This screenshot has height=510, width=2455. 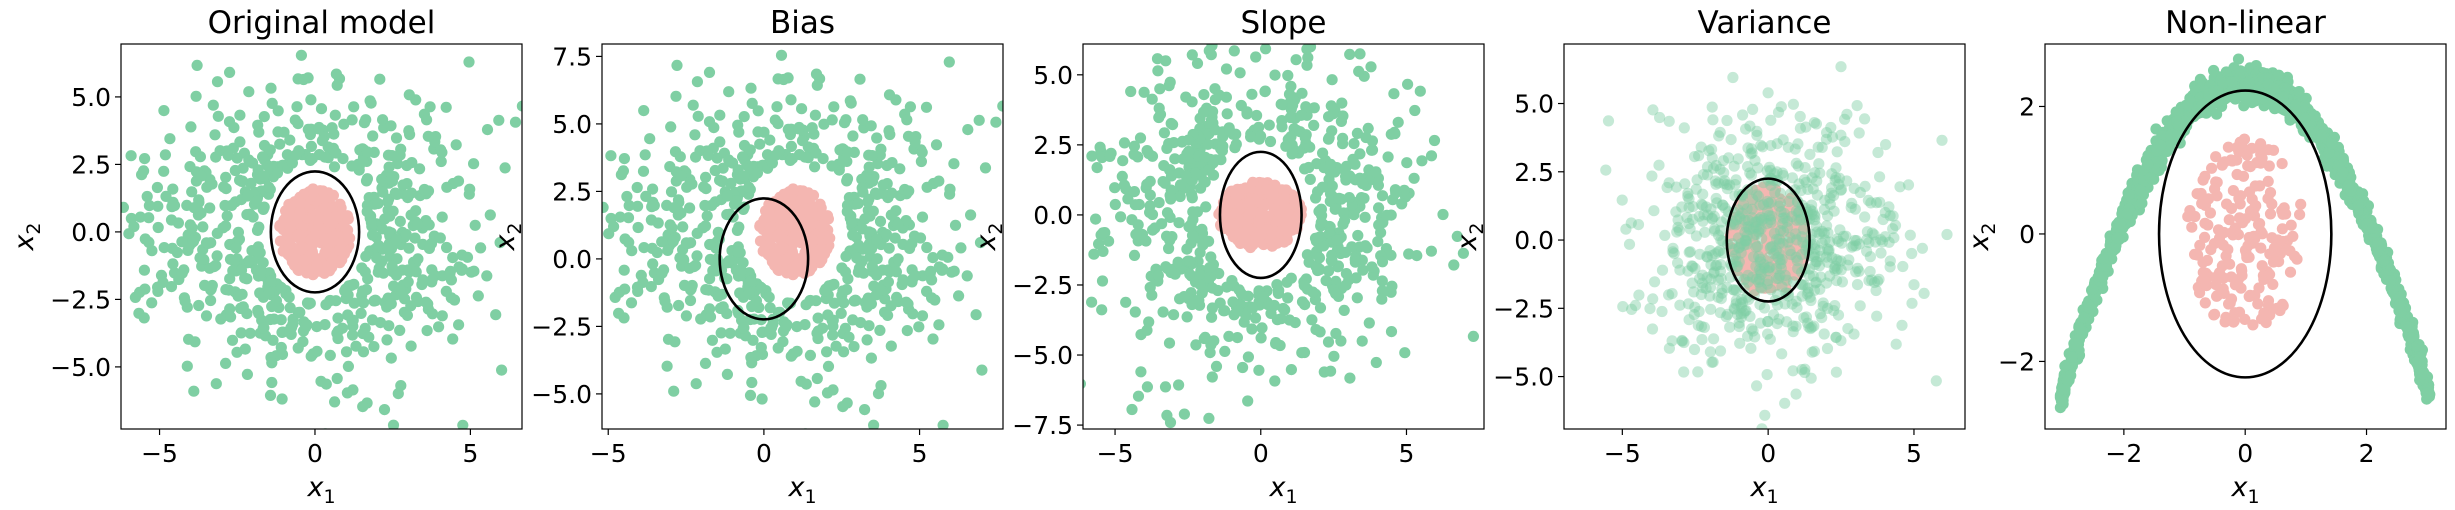 What do you see at coordinates (315, 487) in the screenshot?
I see `x-axis-label-base: x` at bounding box center [315, 487].